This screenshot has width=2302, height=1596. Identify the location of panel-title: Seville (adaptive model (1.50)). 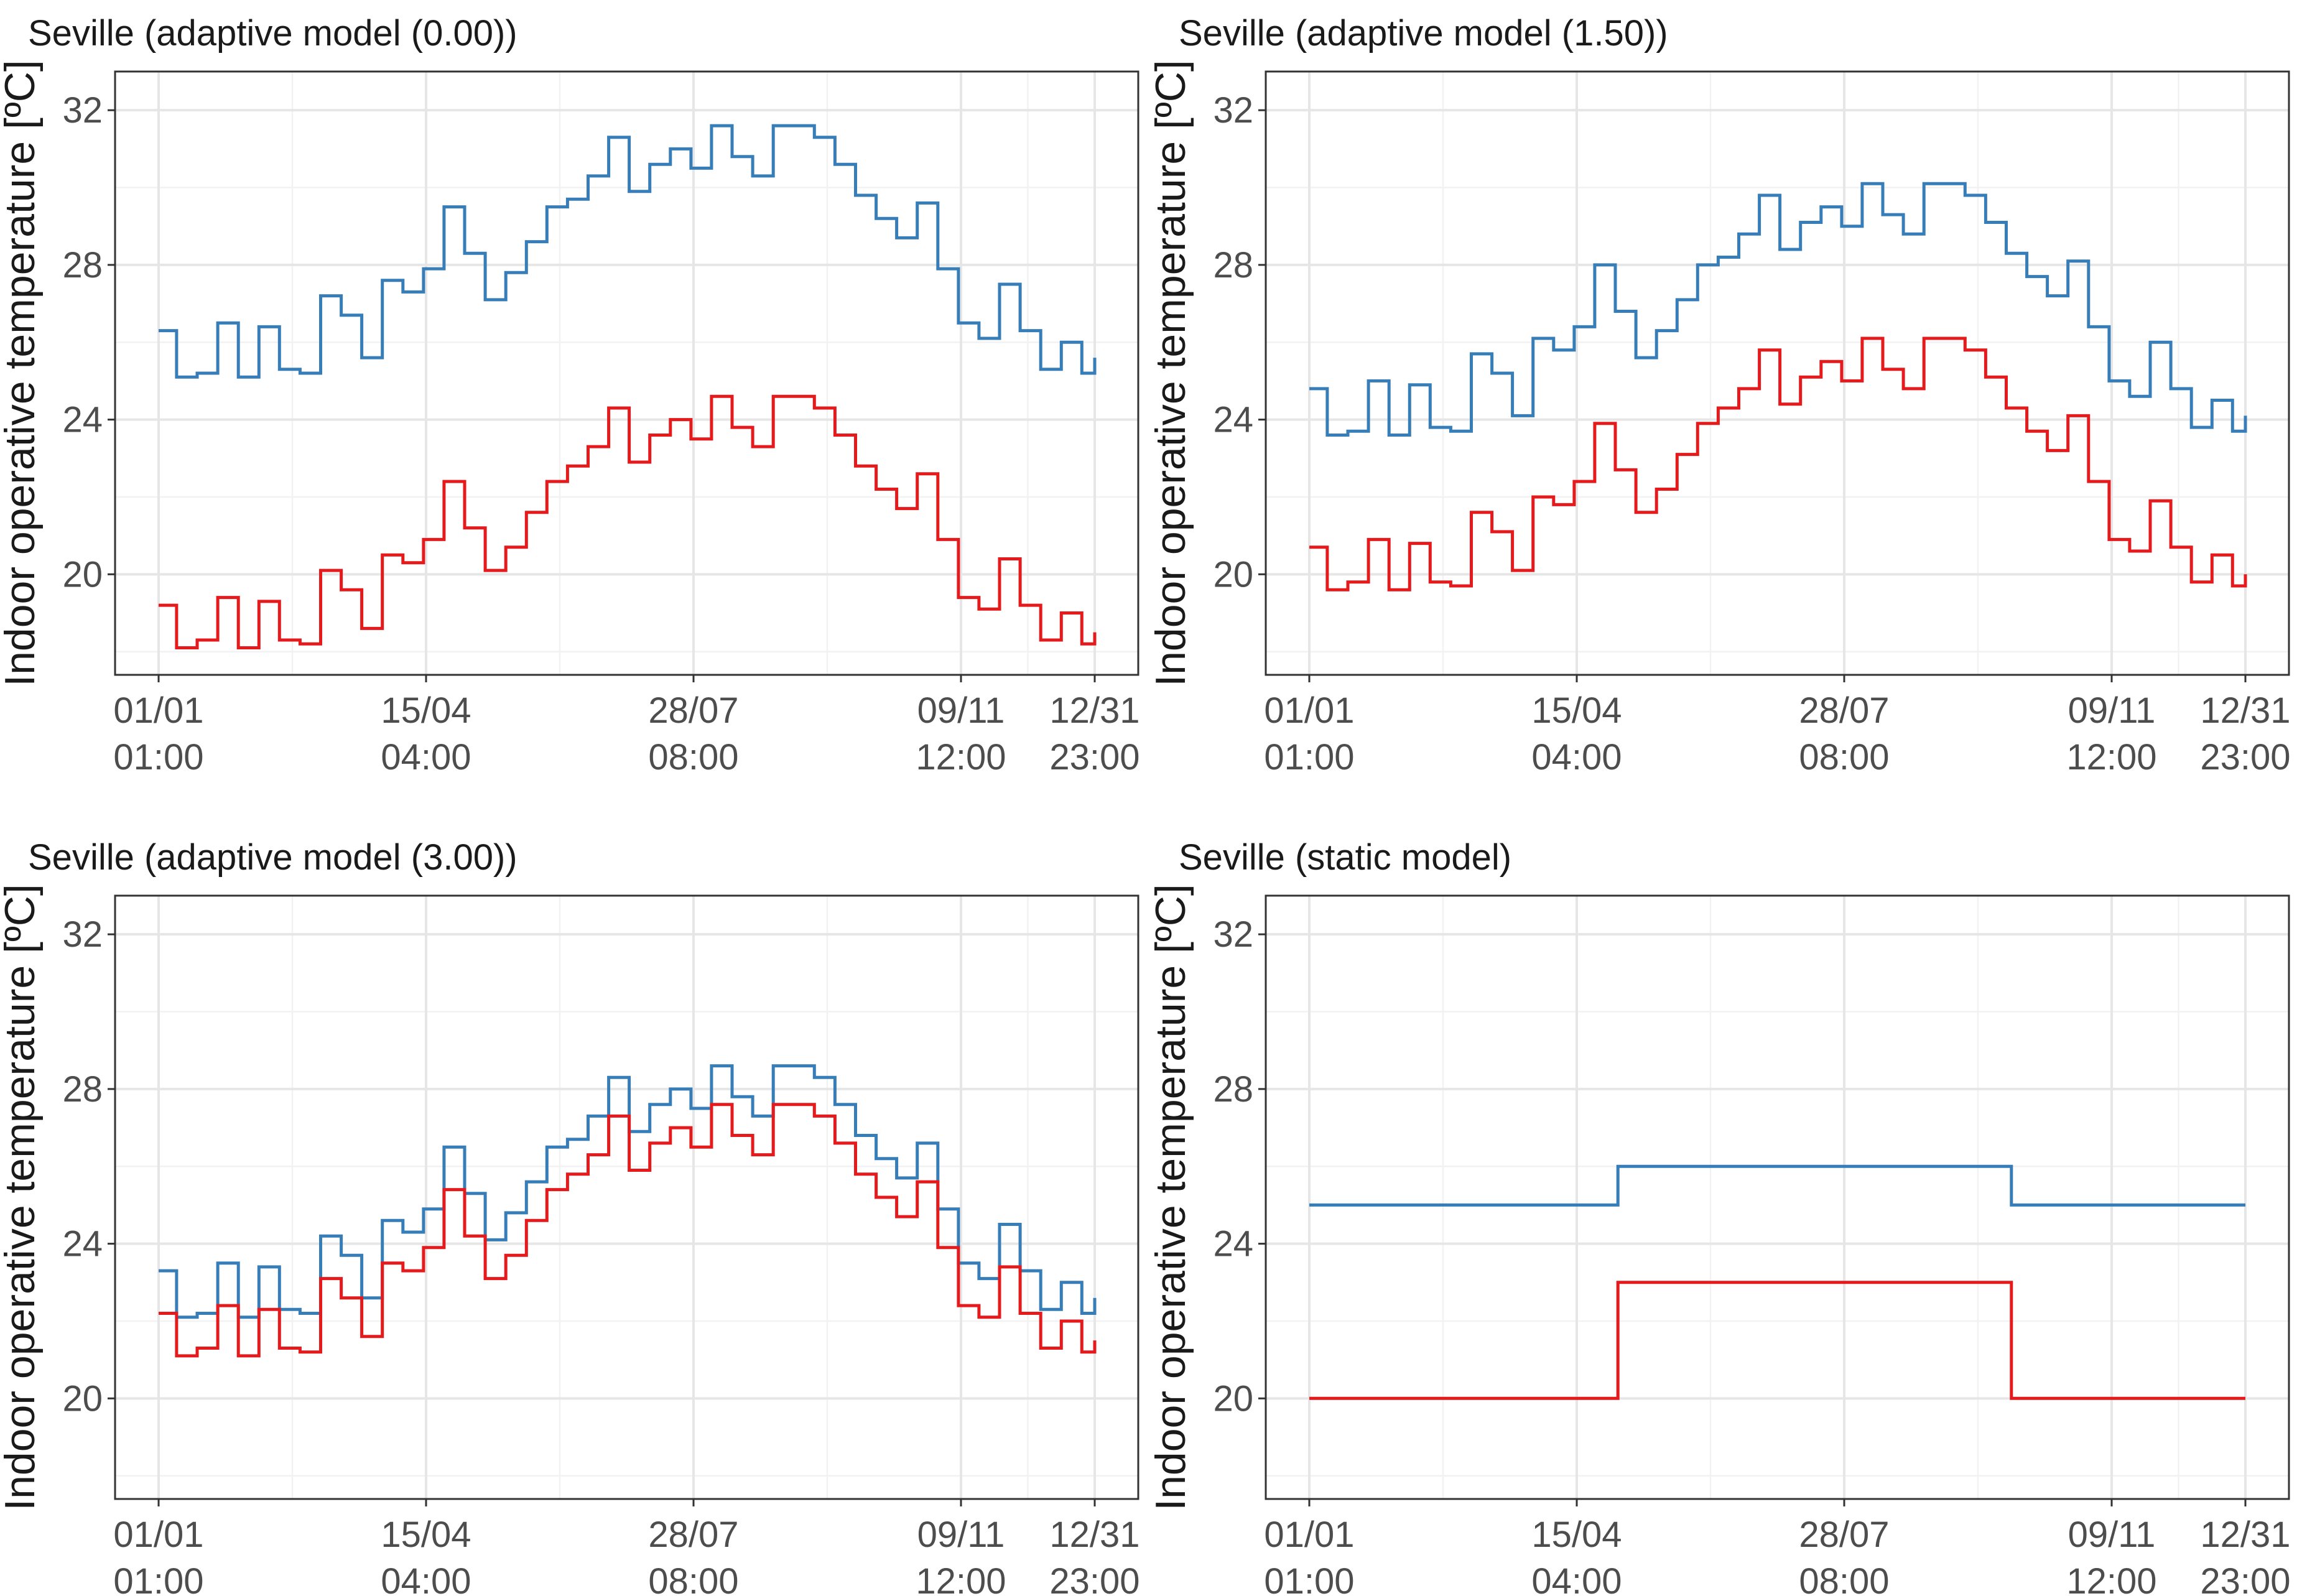
(1423, 33).